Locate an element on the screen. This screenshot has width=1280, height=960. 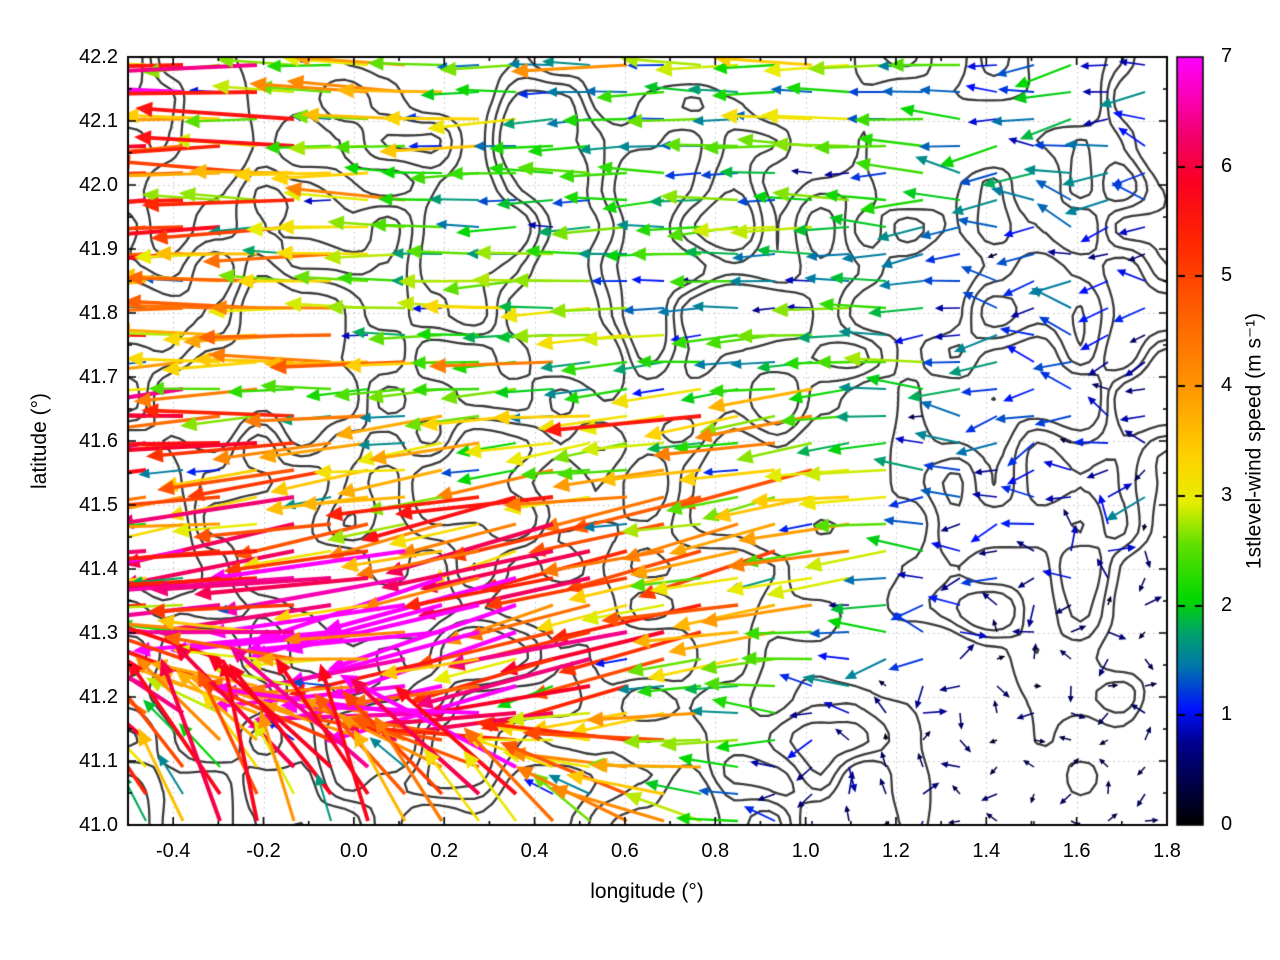
x-tick-label: 0.2 is located at coordinates (444, 851).